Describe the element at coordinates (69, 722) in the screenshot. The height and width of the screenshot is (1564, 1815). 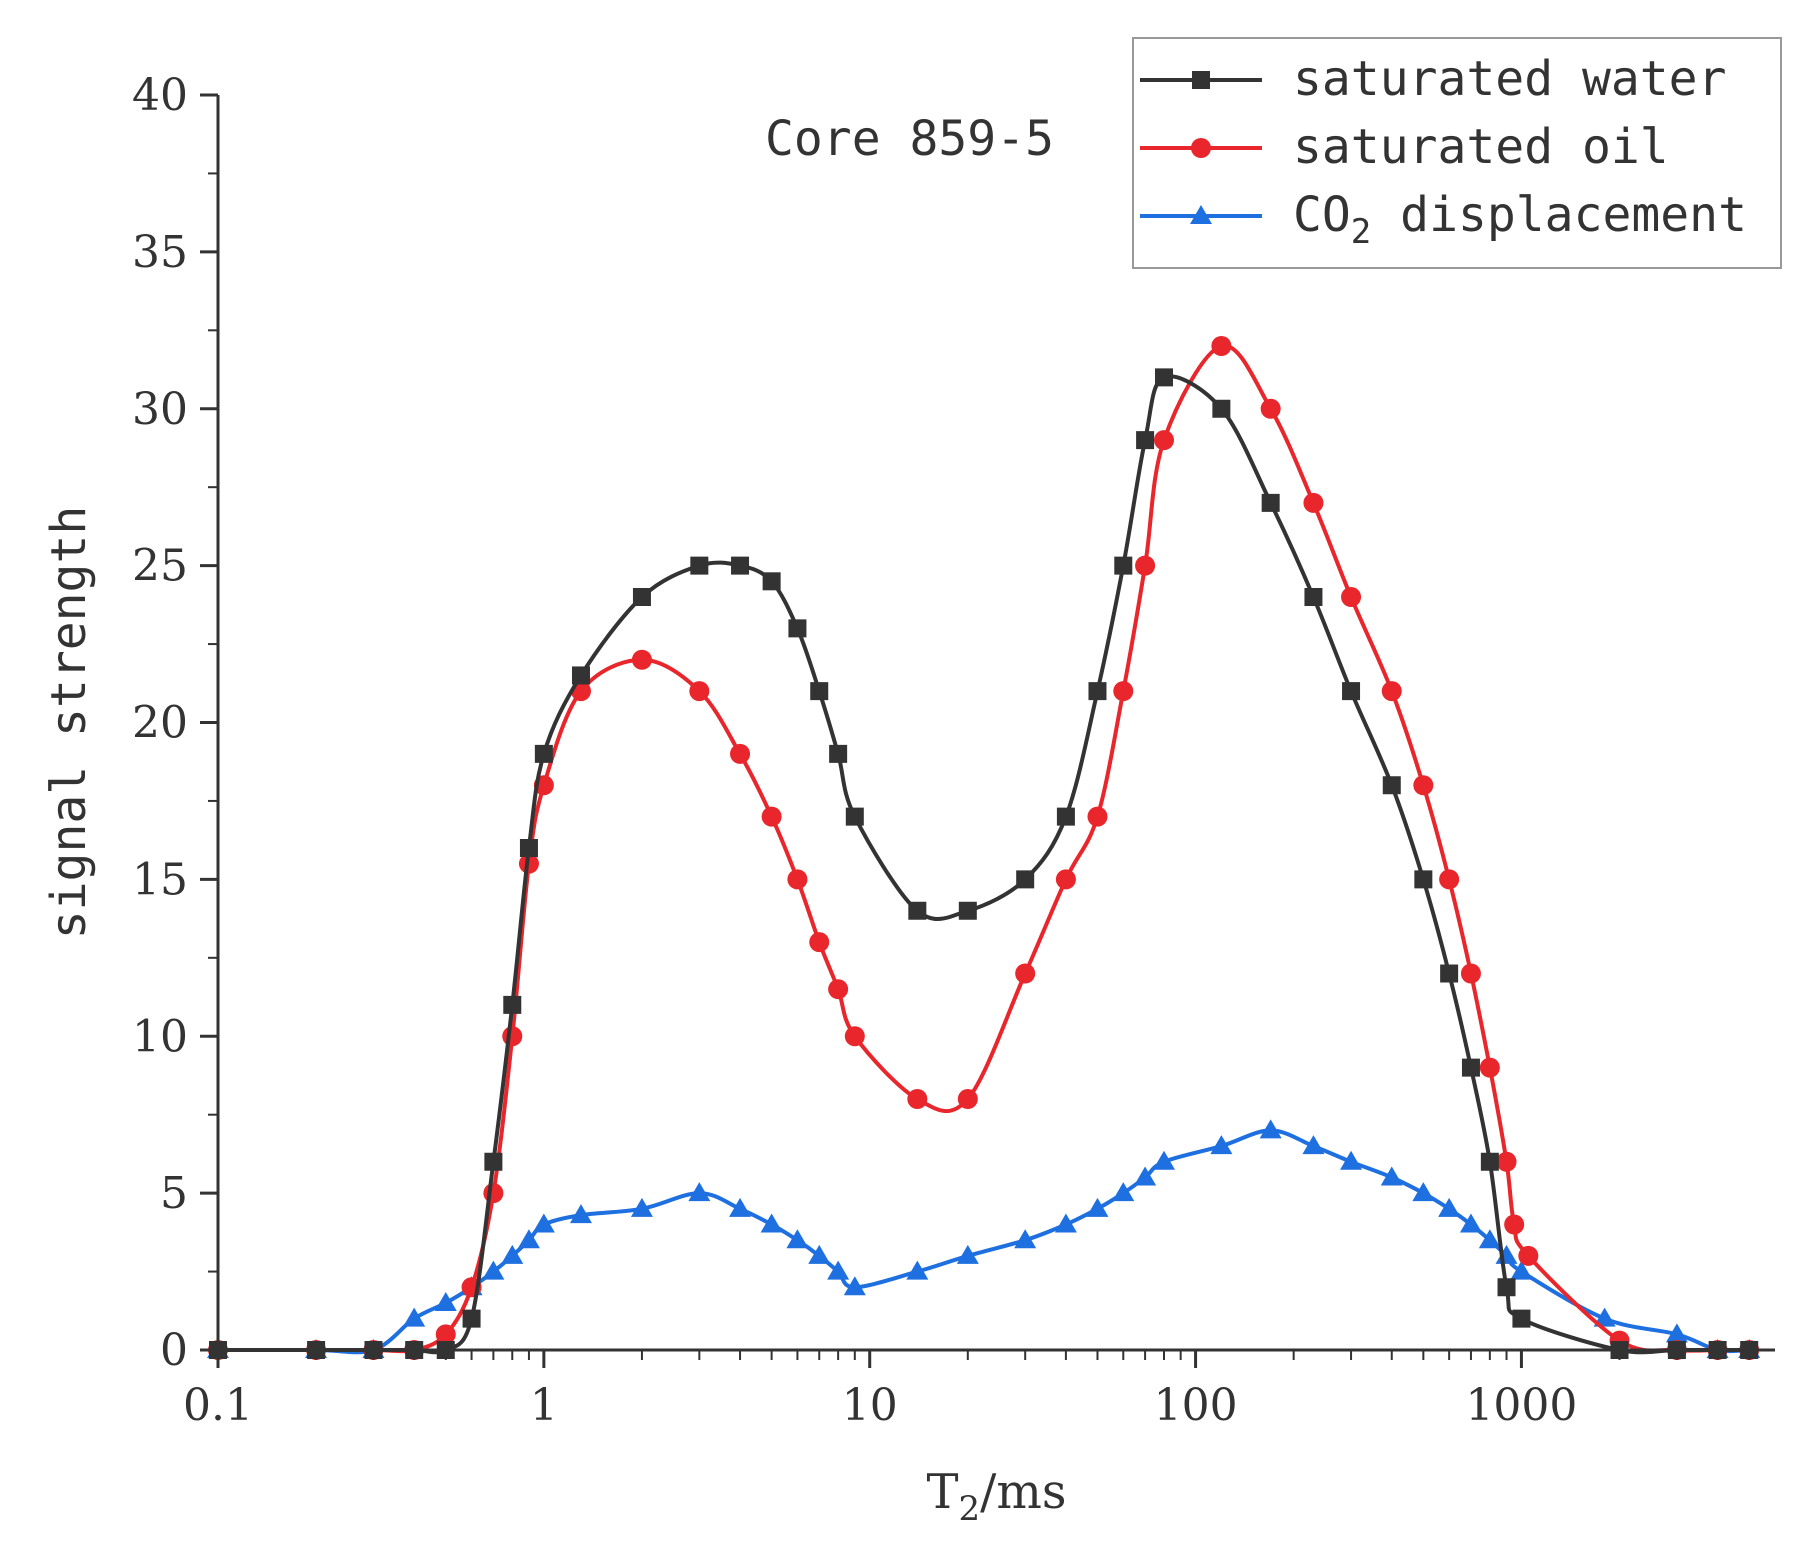
I see `y-axis-title: signal strength` at that location.